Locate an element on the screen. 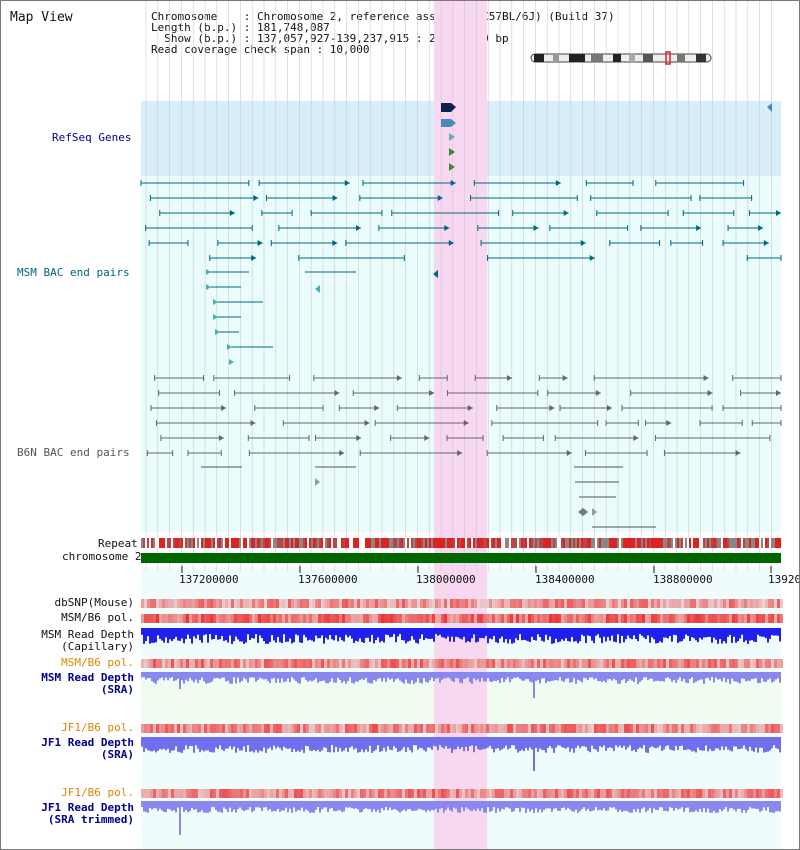  selection-highlight-layer is located at coordinates (460, 425).